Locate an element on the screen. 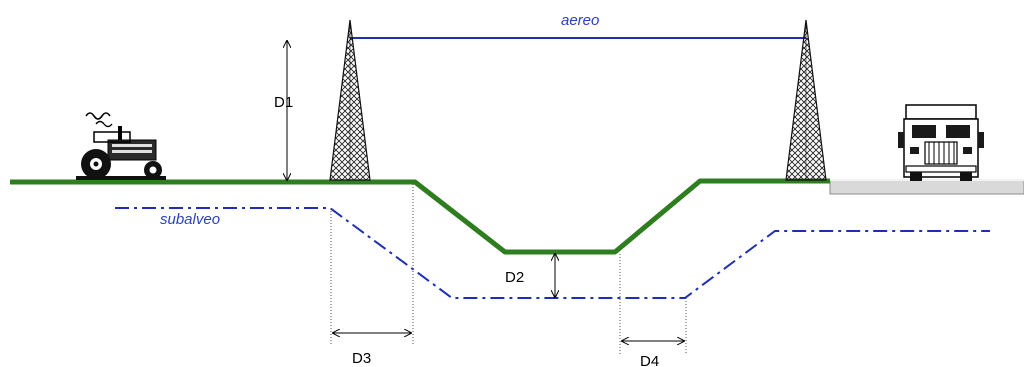 Image resolution: width=1024 pixels, height=367 pixels. d3-label: D3 is located at coordinates (361, 358).